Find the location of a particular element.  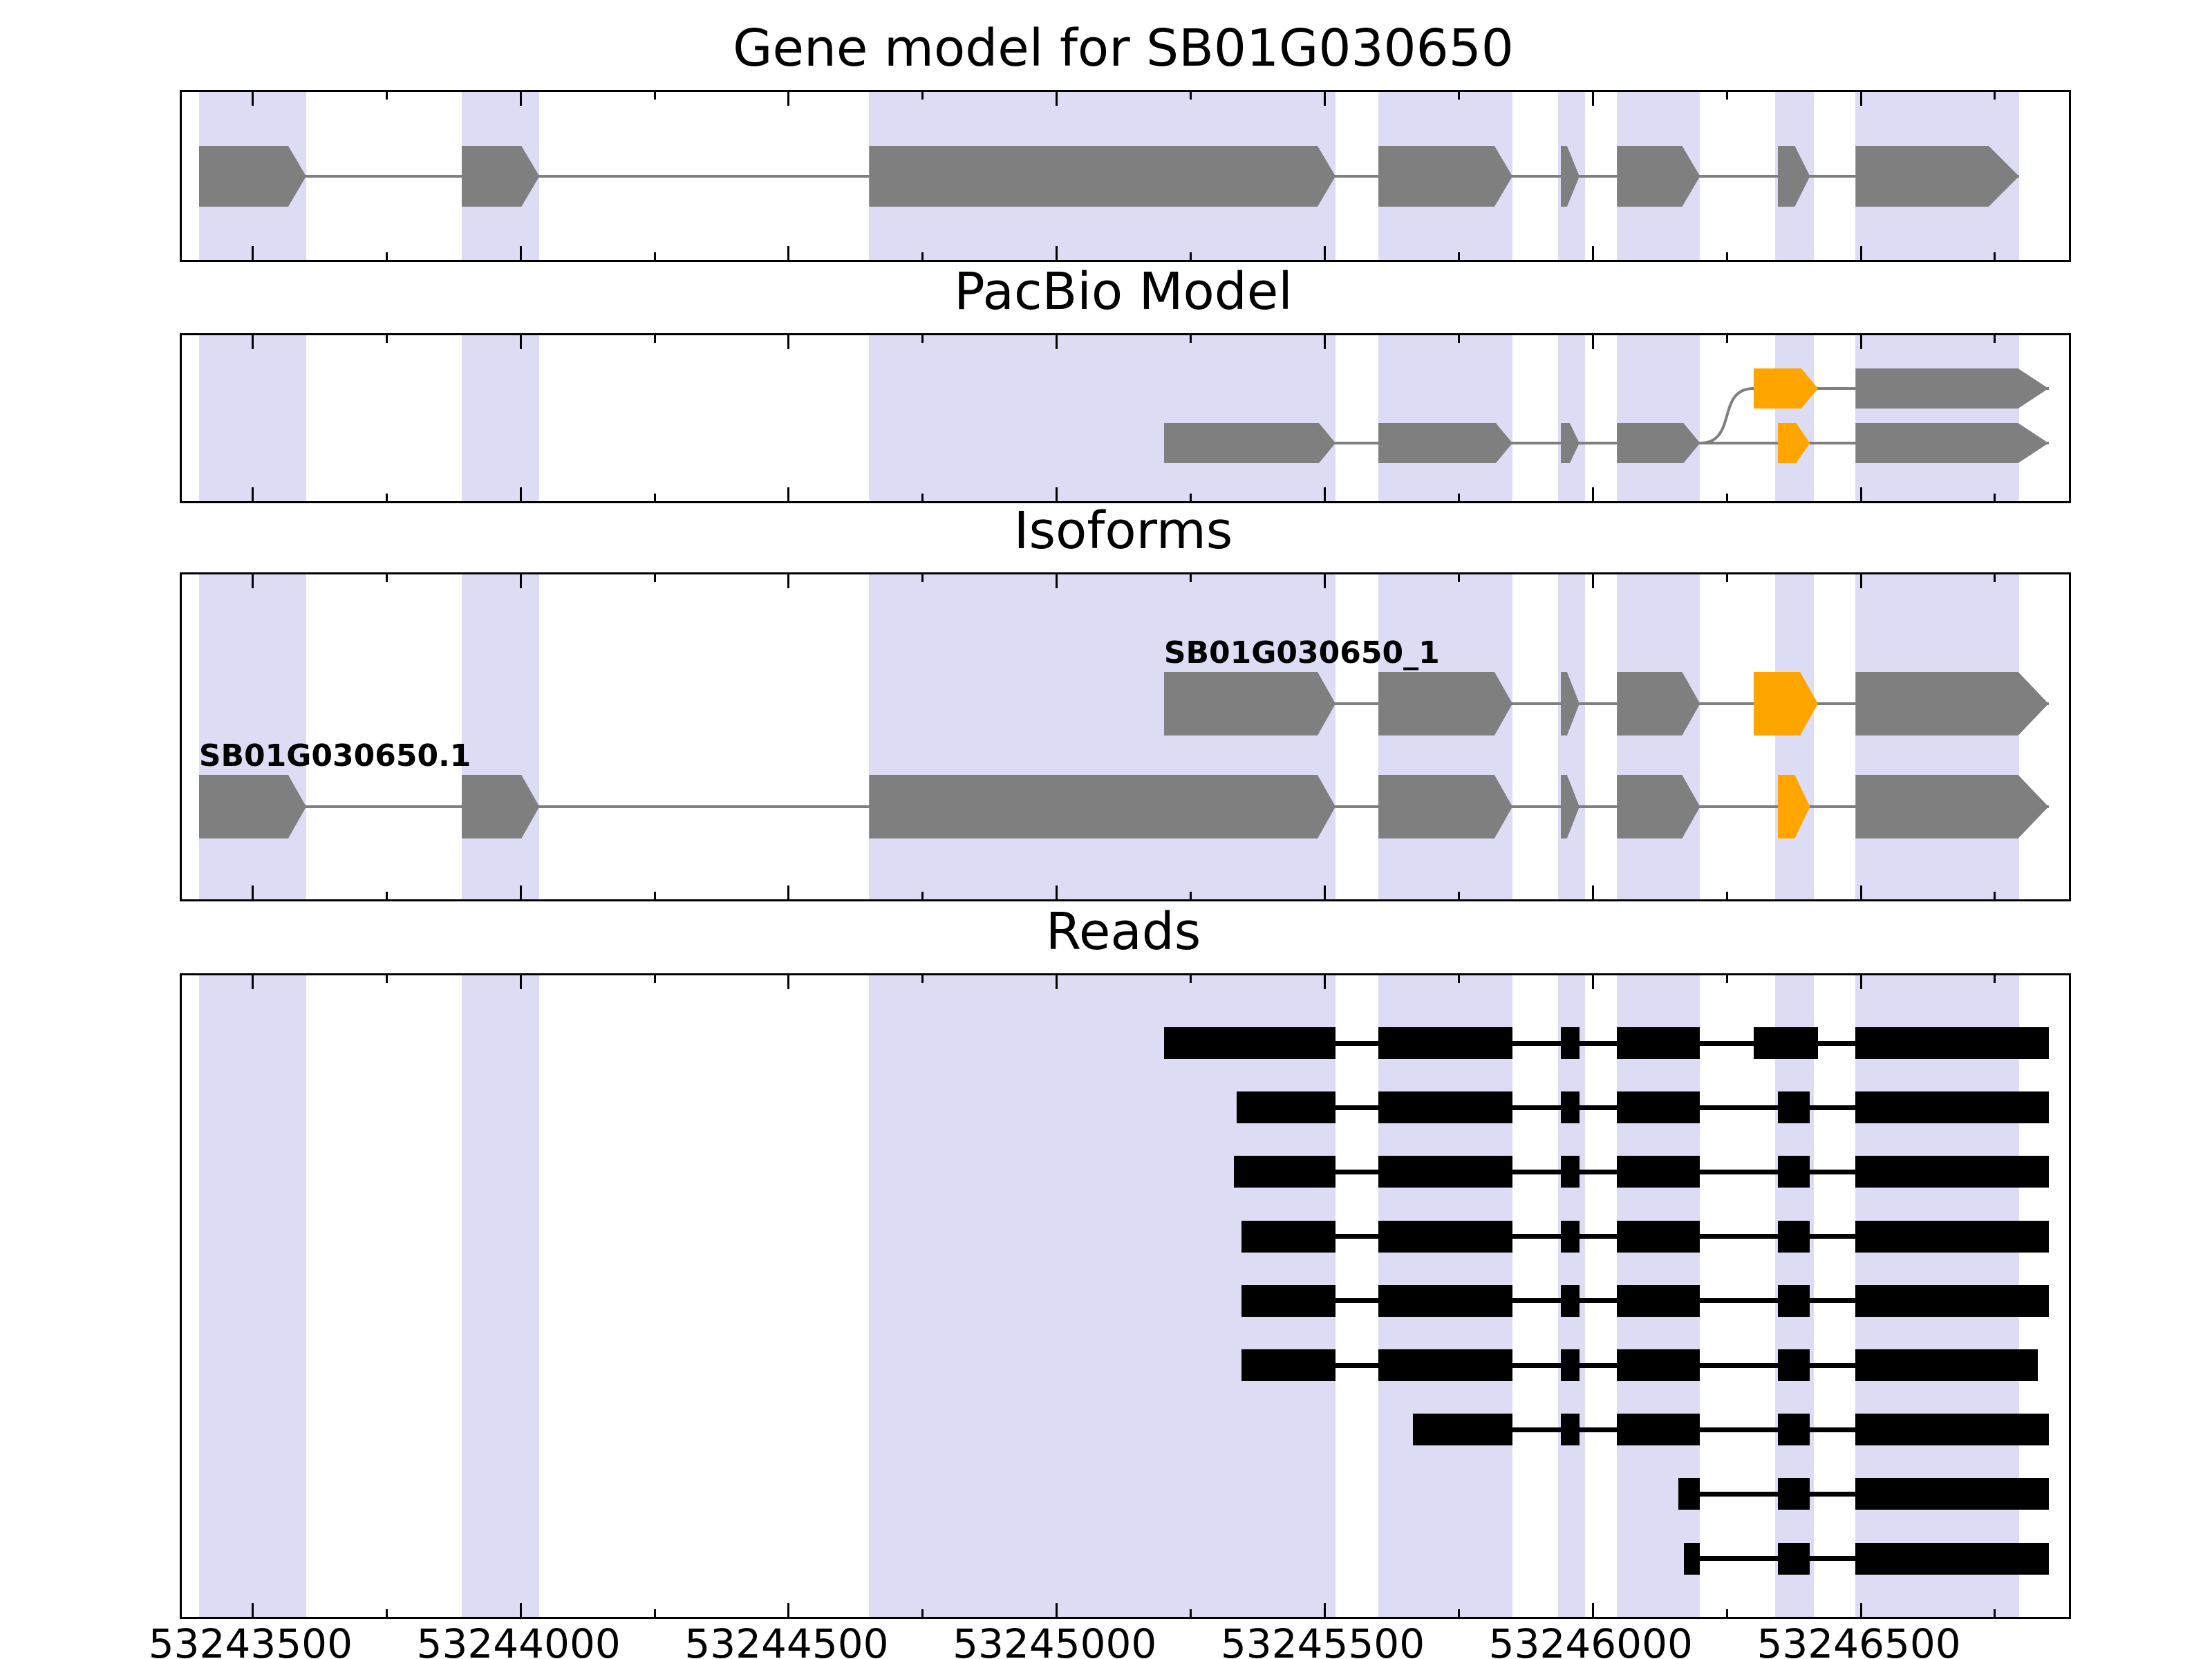

x-tick-label: 53246000 is located at coordinates (1591, 1639).